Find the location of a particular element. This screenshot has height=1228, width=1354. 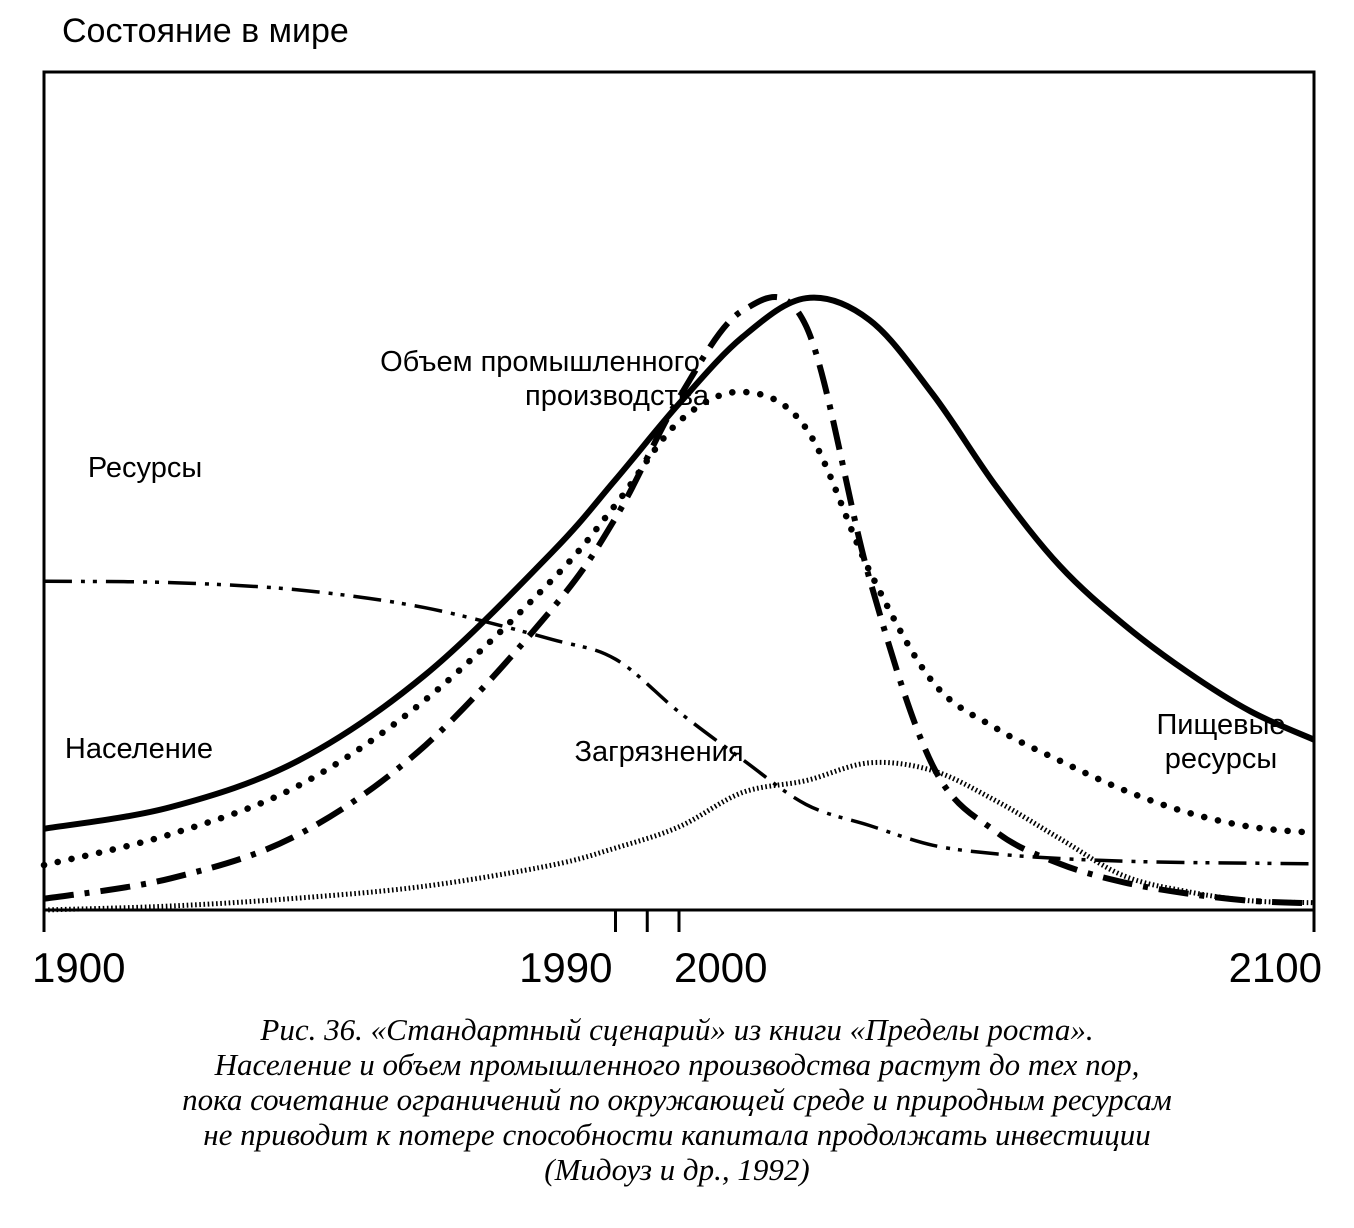

label-food-line2: ресурсы is located at coordinates (1221, 759).